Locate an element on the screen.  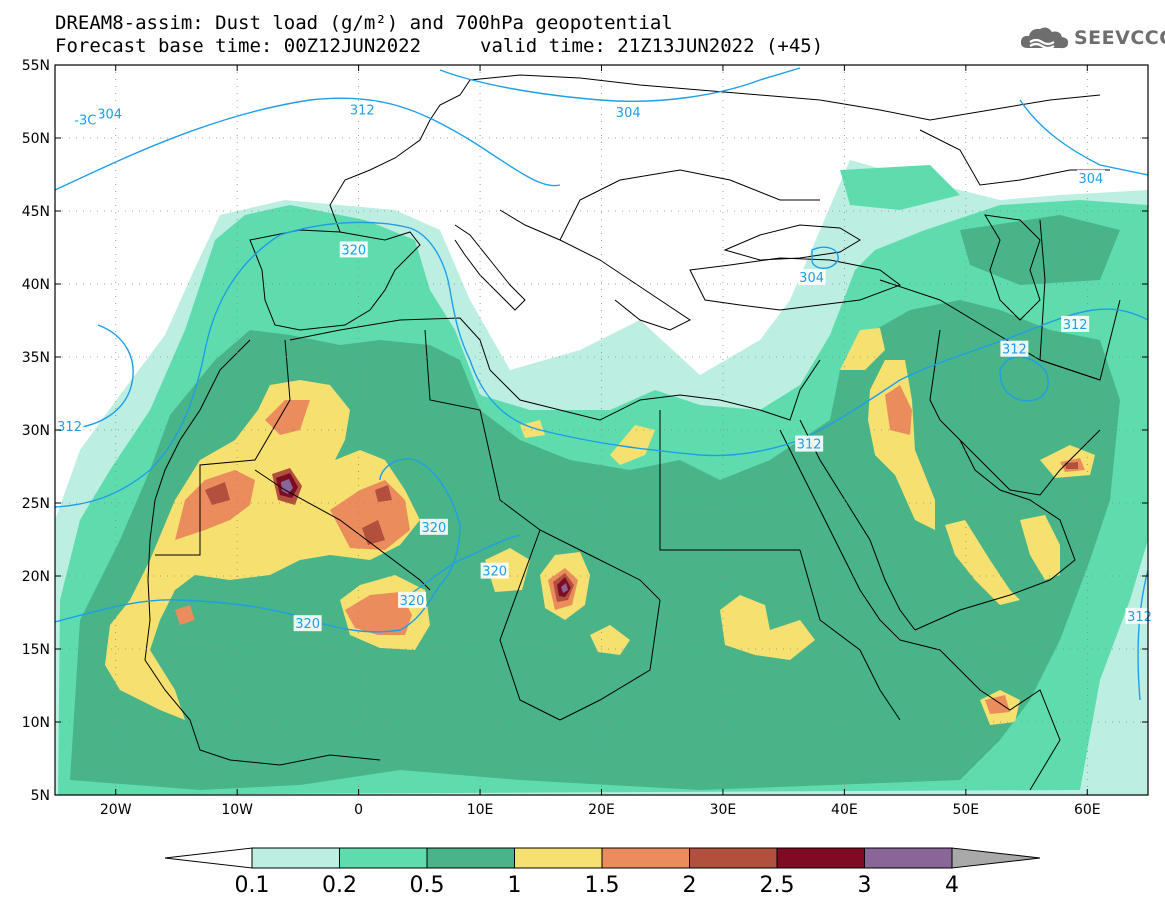
colorbar-under-arrow is located at coordinates (208, 858).